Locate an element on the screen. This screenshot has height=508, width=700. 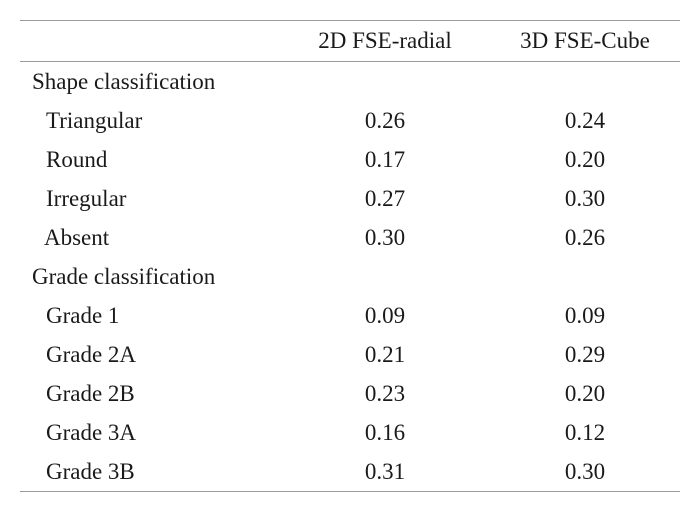
header-3d-fse-cube: 3D FSE-Cube is located at coordinates (585, 40).